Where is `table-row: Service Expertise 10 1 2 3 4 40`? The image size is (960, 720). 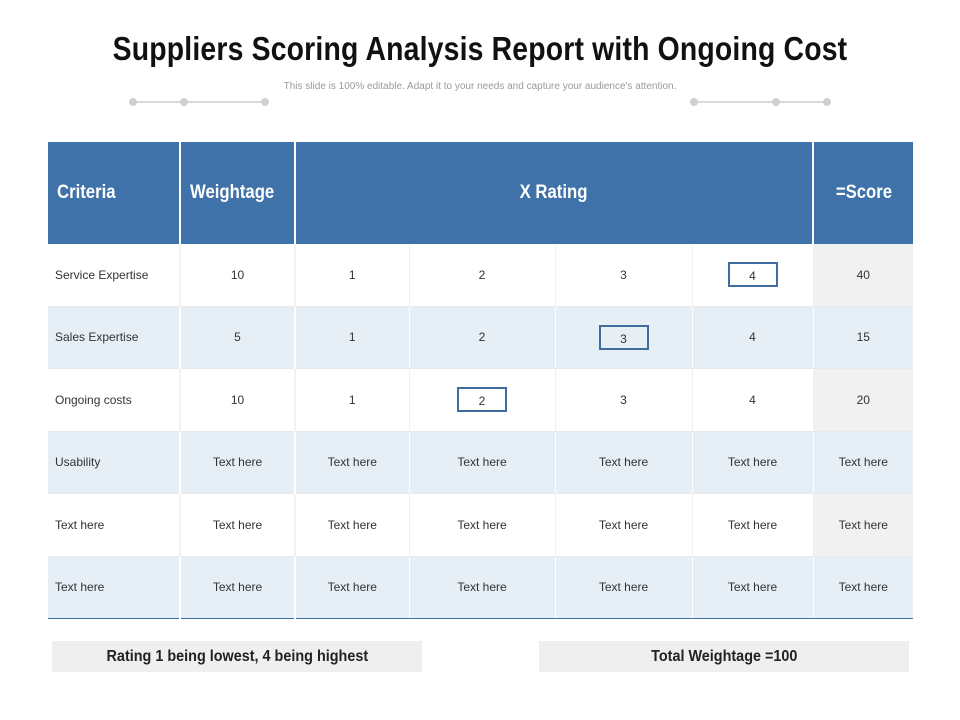
table-row: Service Expertise 10 1 2 3 4 40 is located at coordinates (480, 275).